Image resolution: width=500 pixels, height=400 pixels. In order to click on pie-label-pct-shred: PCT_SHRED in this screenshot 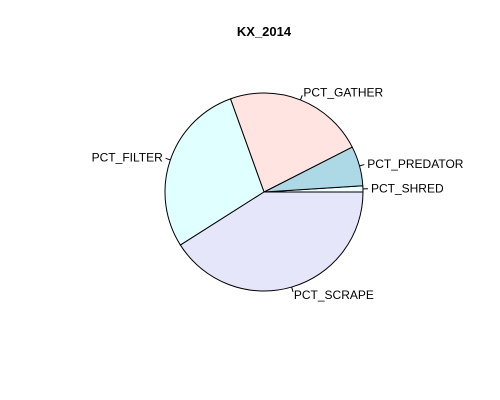, I will do `click(407, 189)`.